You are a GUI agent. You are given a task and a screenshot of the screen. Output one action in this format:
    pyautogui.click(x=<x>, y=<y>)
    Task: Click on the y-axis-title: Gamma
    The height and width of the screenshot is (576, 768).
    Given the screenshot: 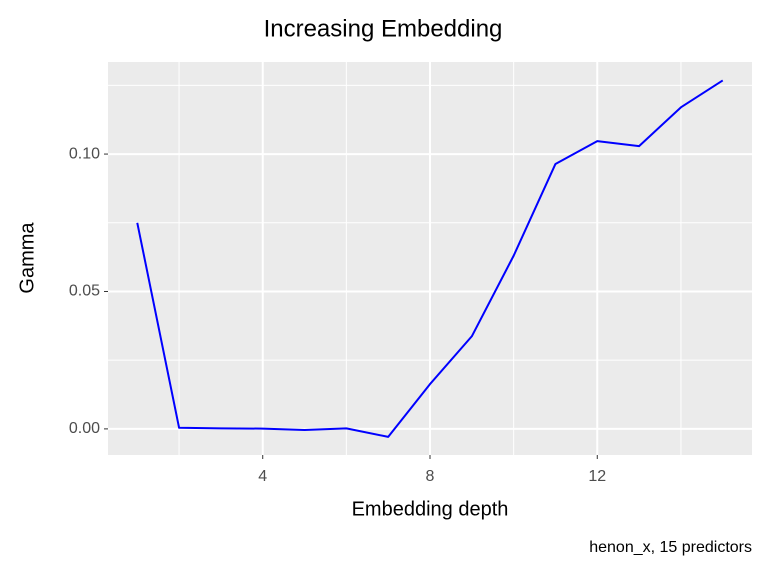 What is the action you would take?
    pyautogui.click(x=27, y=258)
    